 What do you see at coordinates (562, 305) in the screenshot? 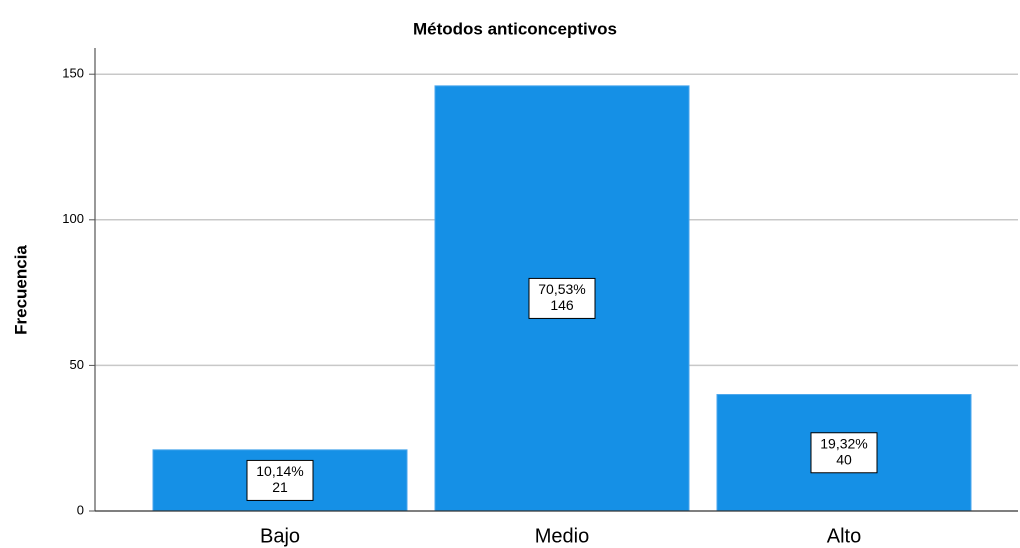
I see `data-label: 146` at bounding box center [562, 305].